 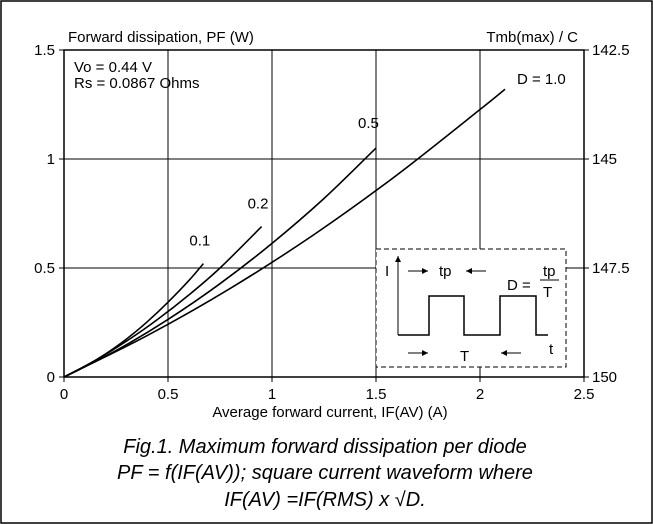 What do you see at coordinates (549, 271) in the screenshot?
I see `inset-formula-numerator: tp` at bounding box center [549, 271].